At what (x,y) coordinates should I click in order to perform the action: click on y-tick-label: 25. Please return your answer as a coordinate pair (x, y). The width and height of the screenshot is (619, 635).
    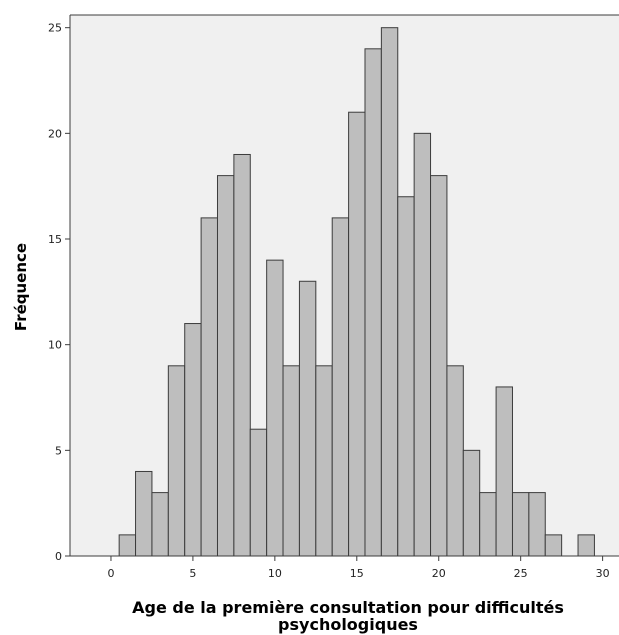
    Looking at the image, I should click on (55, 28).